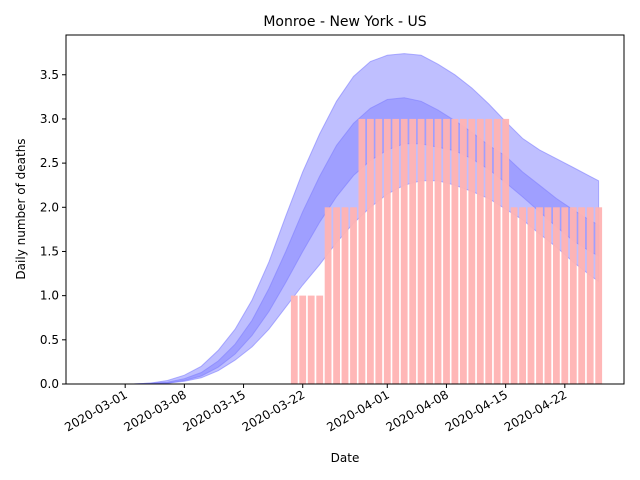 Image resolution: width=640 pixels, height=480 pixels. What do you see at coordinates (49, 384) in the screenshot?
I see `y-tick-label: 0.0` at bounding box center [49, 384].